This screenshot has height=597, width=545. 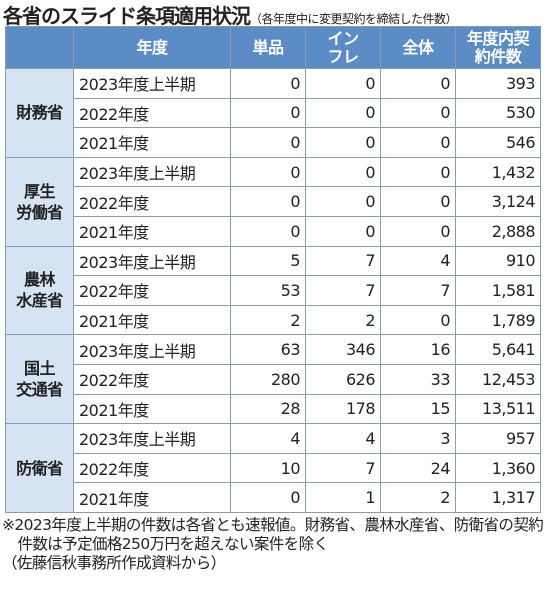 What do you see at coordinates (114, 562) in the screenshot?
I see `note: （佐藤信秋事務所作成資料から）` at bounding box center [114, 562].